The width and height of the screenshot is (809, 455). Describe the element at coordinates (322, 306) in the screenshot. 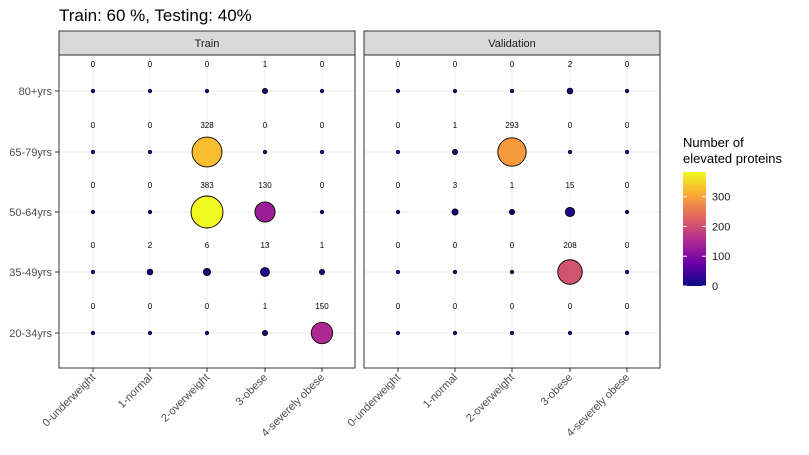

I see `data-label: 150` at that location.